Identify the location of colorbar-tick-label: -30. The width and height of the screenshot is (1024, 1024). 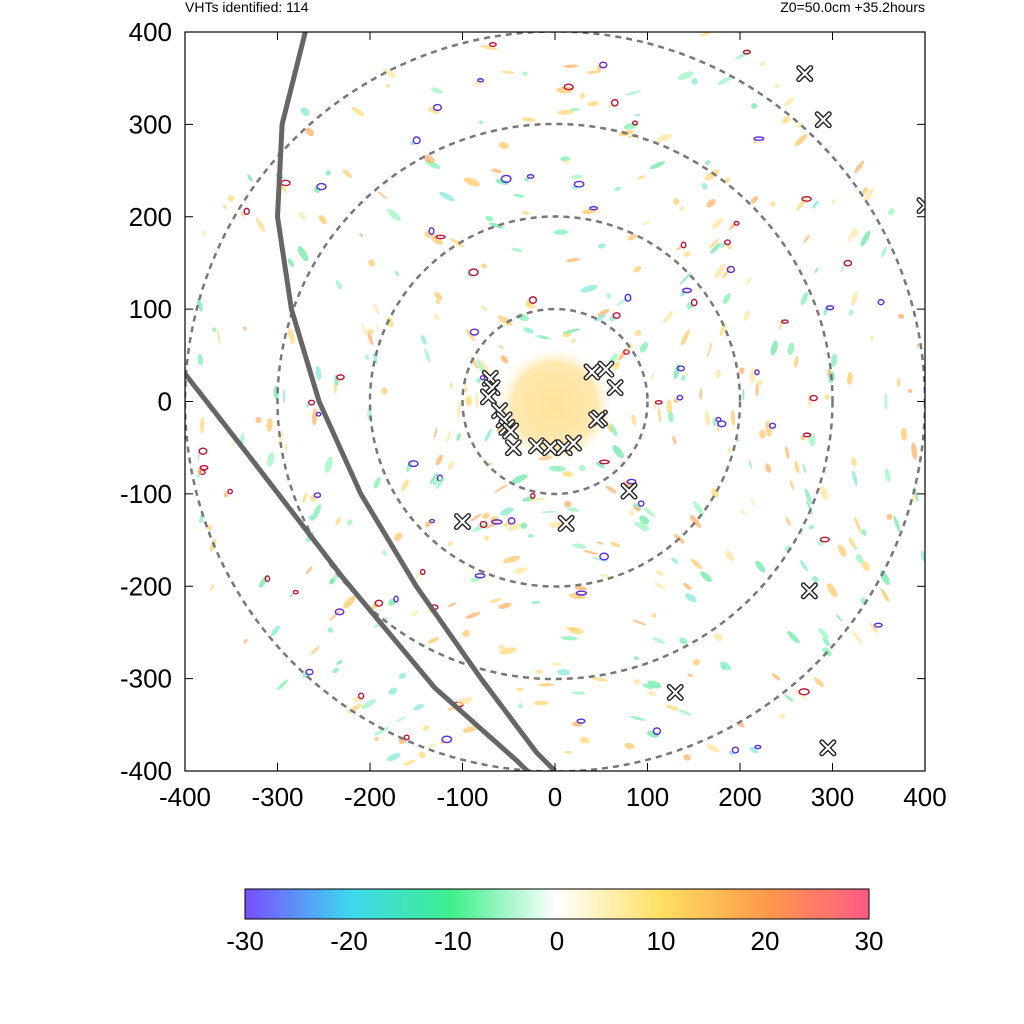
(245, 941).